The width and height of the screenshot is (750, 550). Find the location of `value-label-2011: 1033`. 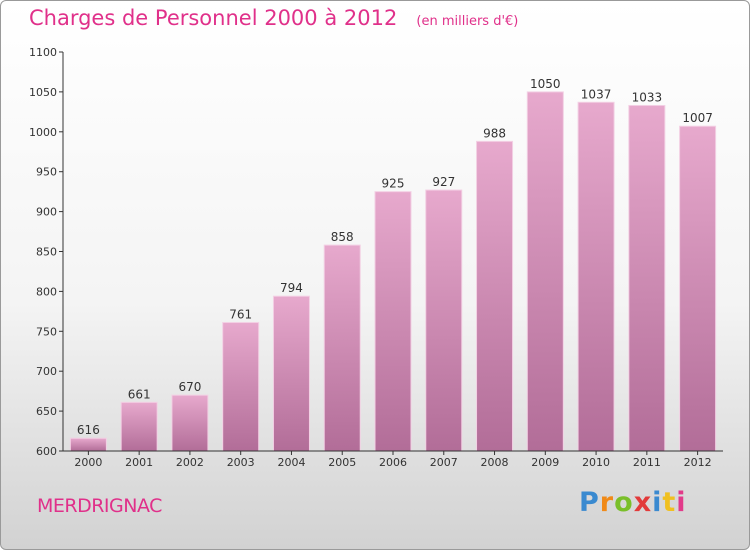

value-label-2011: 1033 is located at coordinates (647, 97).